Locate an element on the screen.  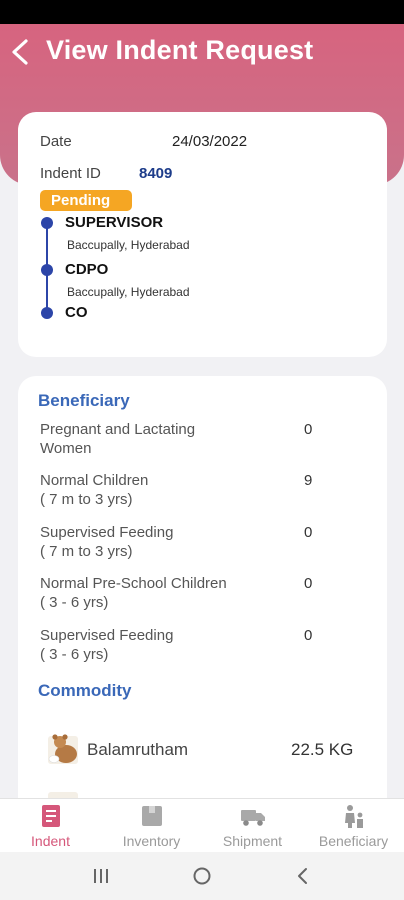
commodity-quantity: 22.5 KG is located at coordinates (322, 749).